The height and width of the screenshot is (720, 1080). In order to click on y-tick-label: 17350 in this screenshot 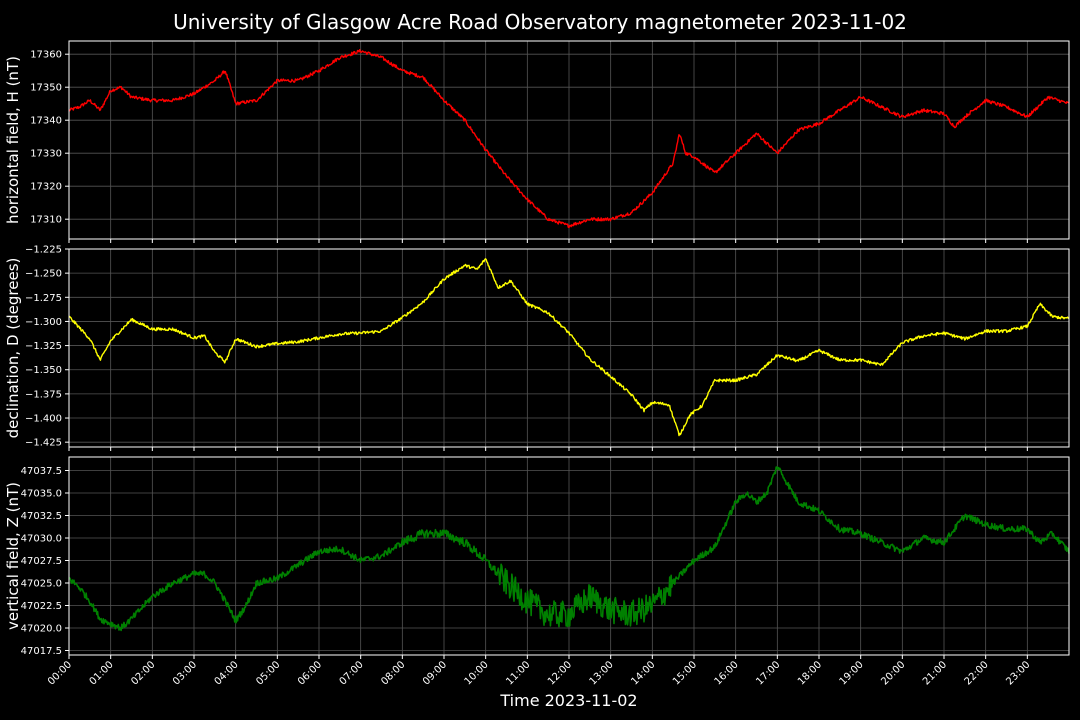, I will do `click(46, 88)`.